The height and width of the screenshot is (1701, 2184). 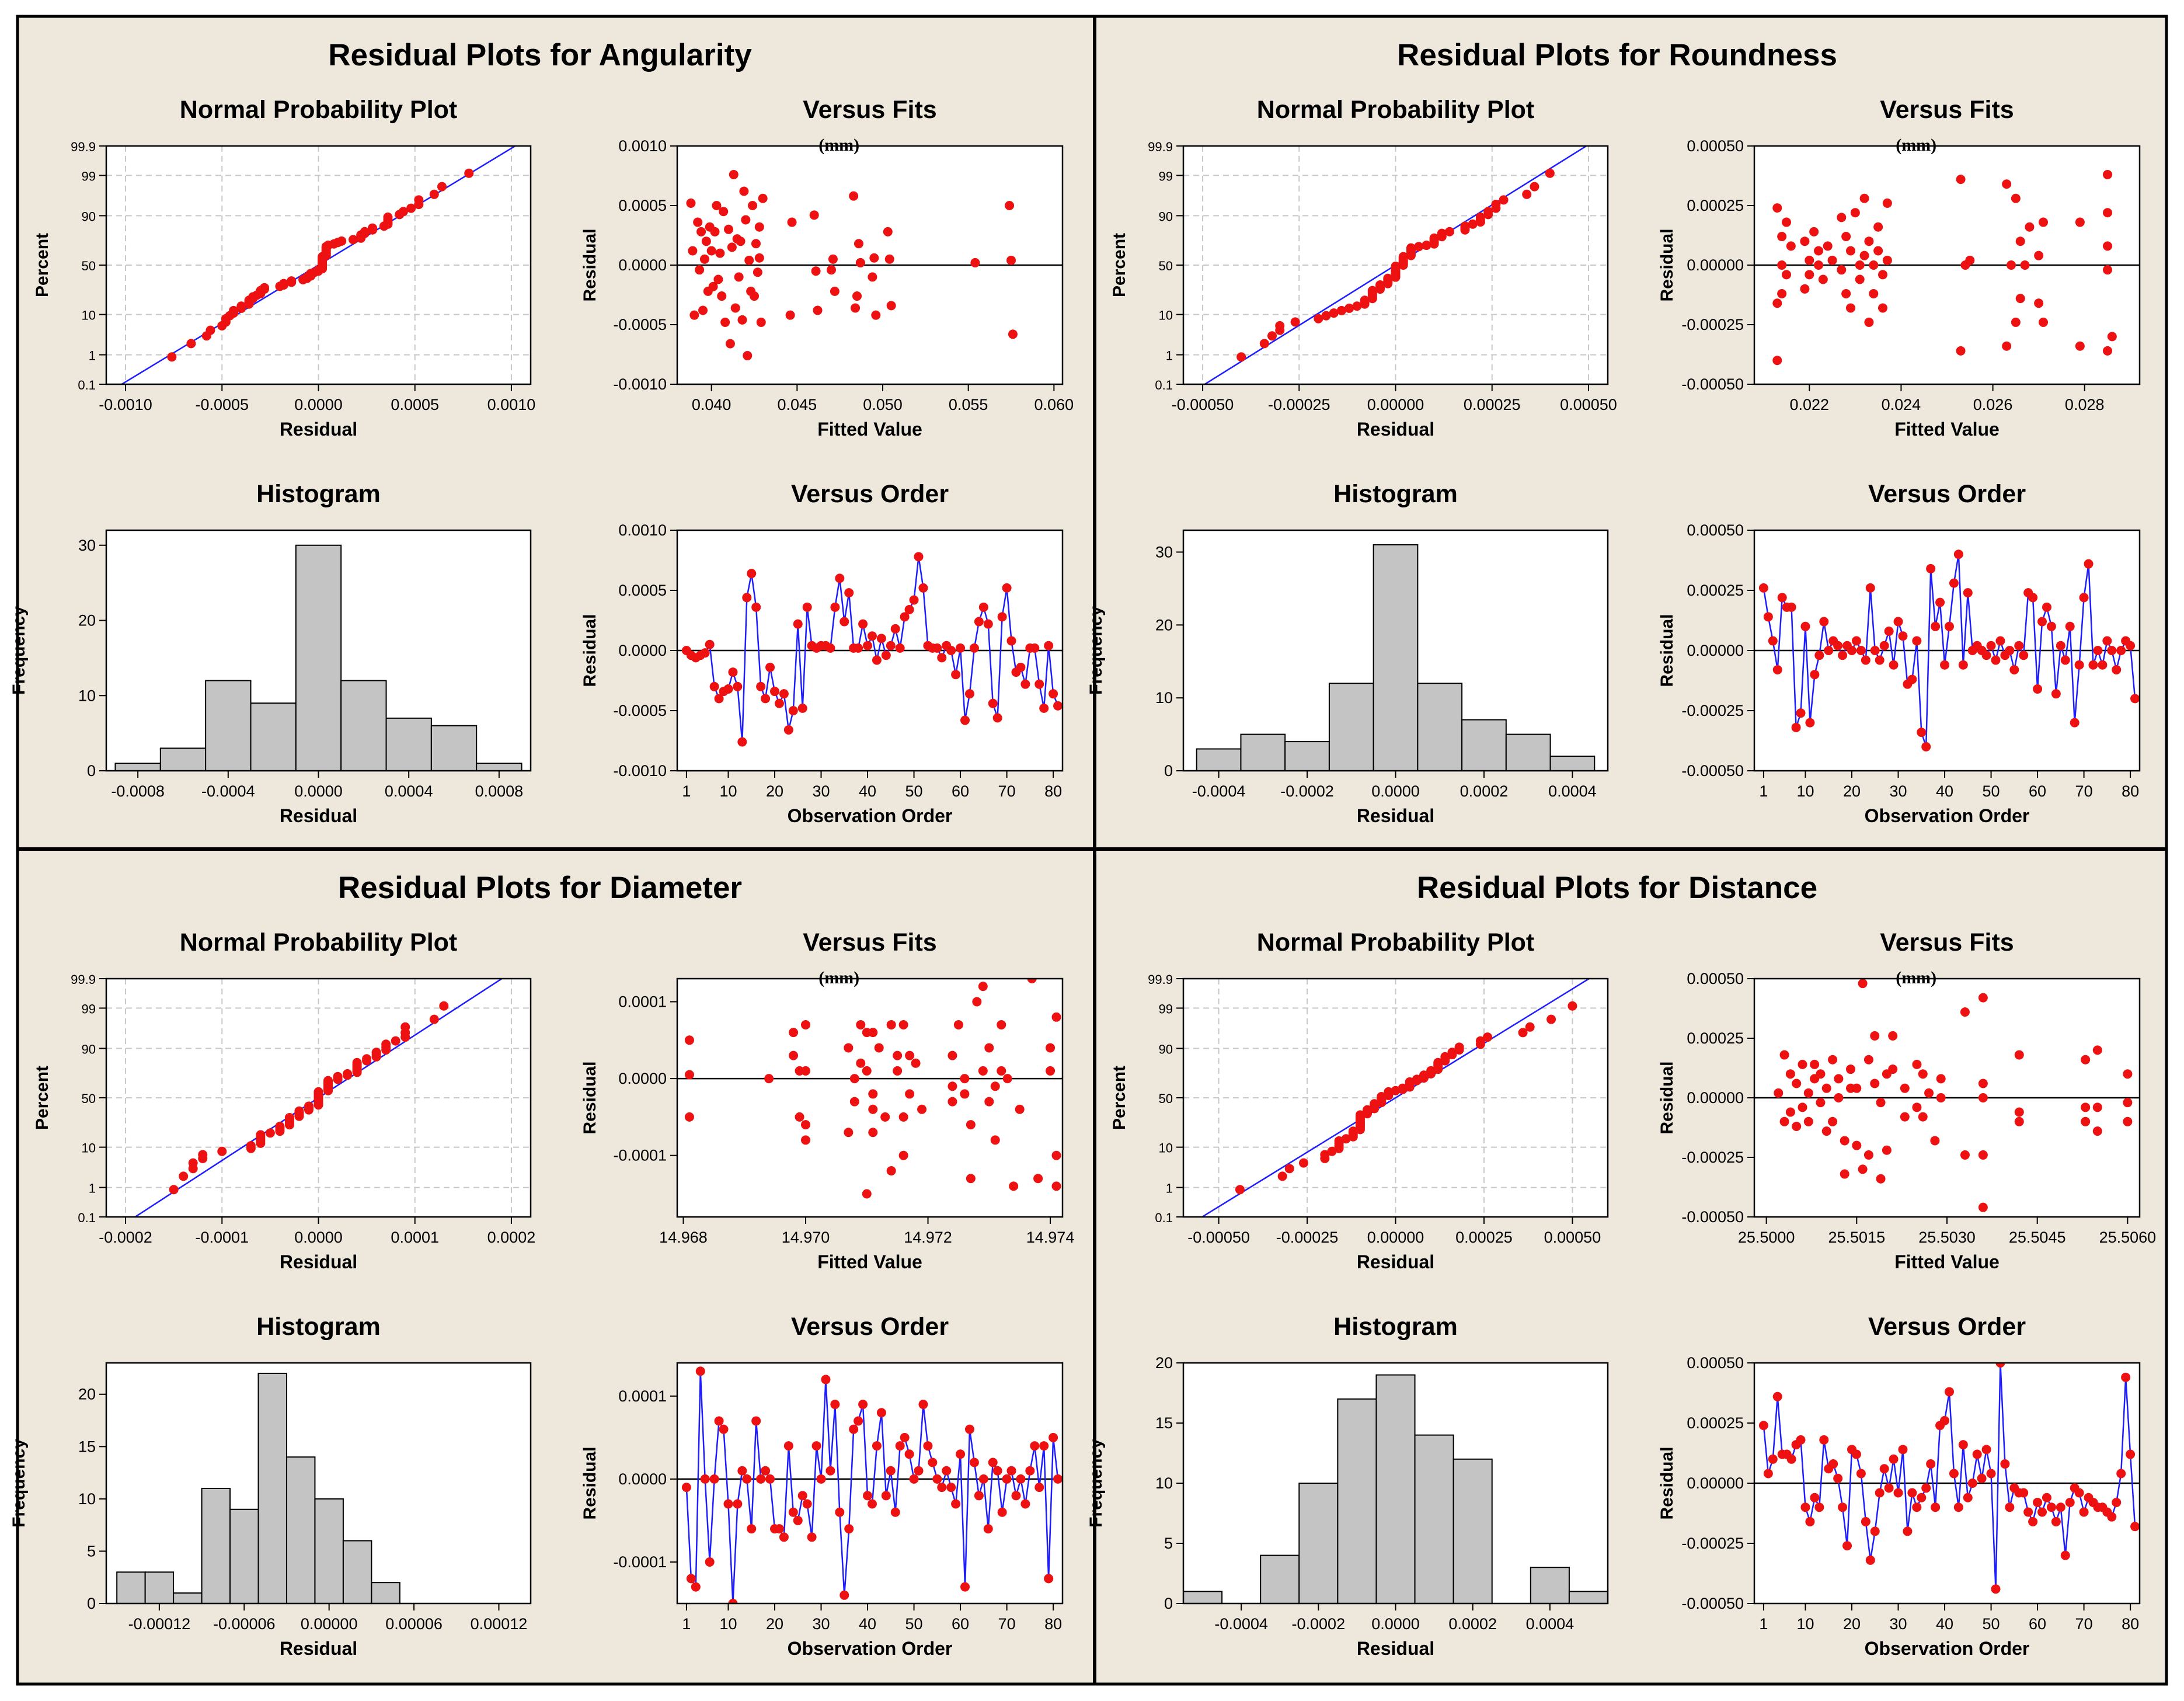 I want to click on x-tick-label: 0.055, so click(x=968, y=404).